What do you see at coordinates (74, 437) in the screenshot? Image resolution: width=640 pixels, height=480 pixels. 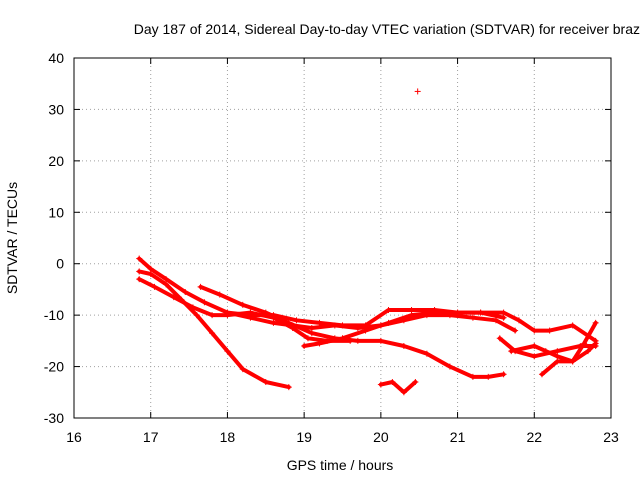 I see `x-tick-label: 16` at bounding box center [74, 437].